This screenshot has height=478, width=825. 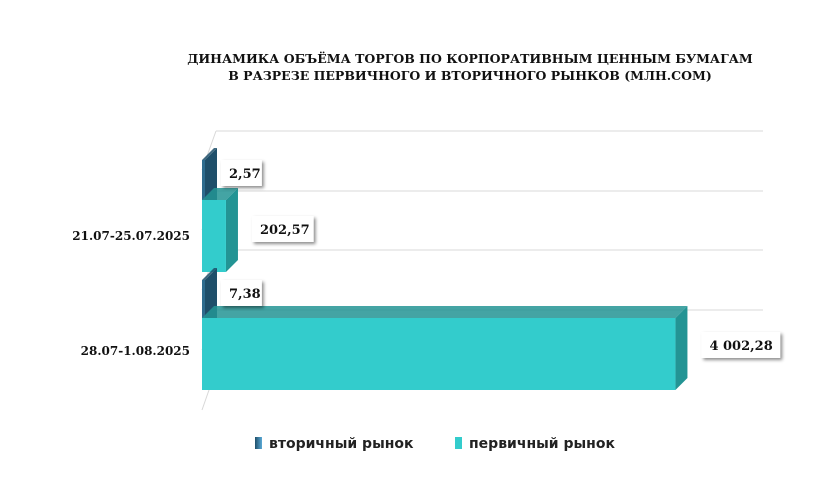 I want to click on category-axis: 21.07-25.07.2025 28.07-1.08.2025, so click(x=131, y=293).